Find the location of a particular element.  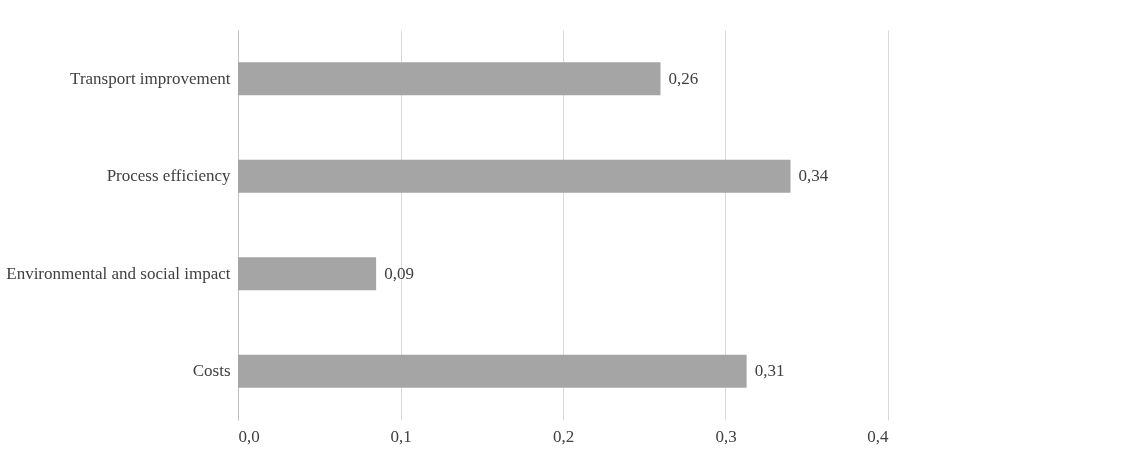

x-tick-label: 0,0 is located at coordinates (249, 436).